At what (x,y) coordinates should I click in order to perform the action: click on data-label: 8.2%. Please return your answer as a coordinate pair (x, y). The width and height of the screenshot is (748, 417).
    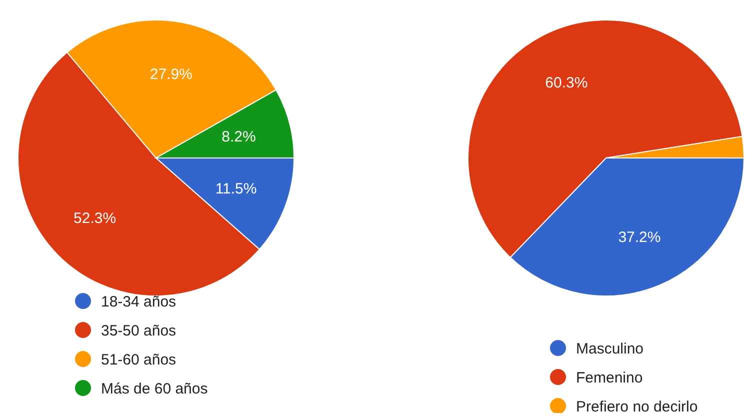
    Looking at the image, I should click on (239, 137).